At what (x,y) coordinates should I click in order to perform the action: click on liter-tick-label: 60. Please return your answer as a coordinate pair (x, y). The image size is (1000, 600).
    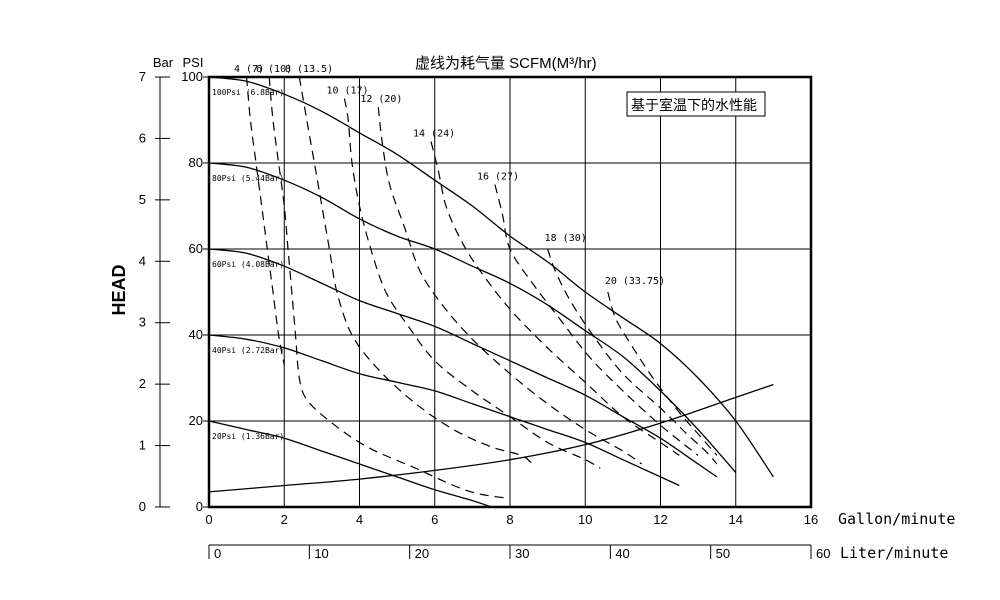
    Looking at the image, I should click on (823, 553).